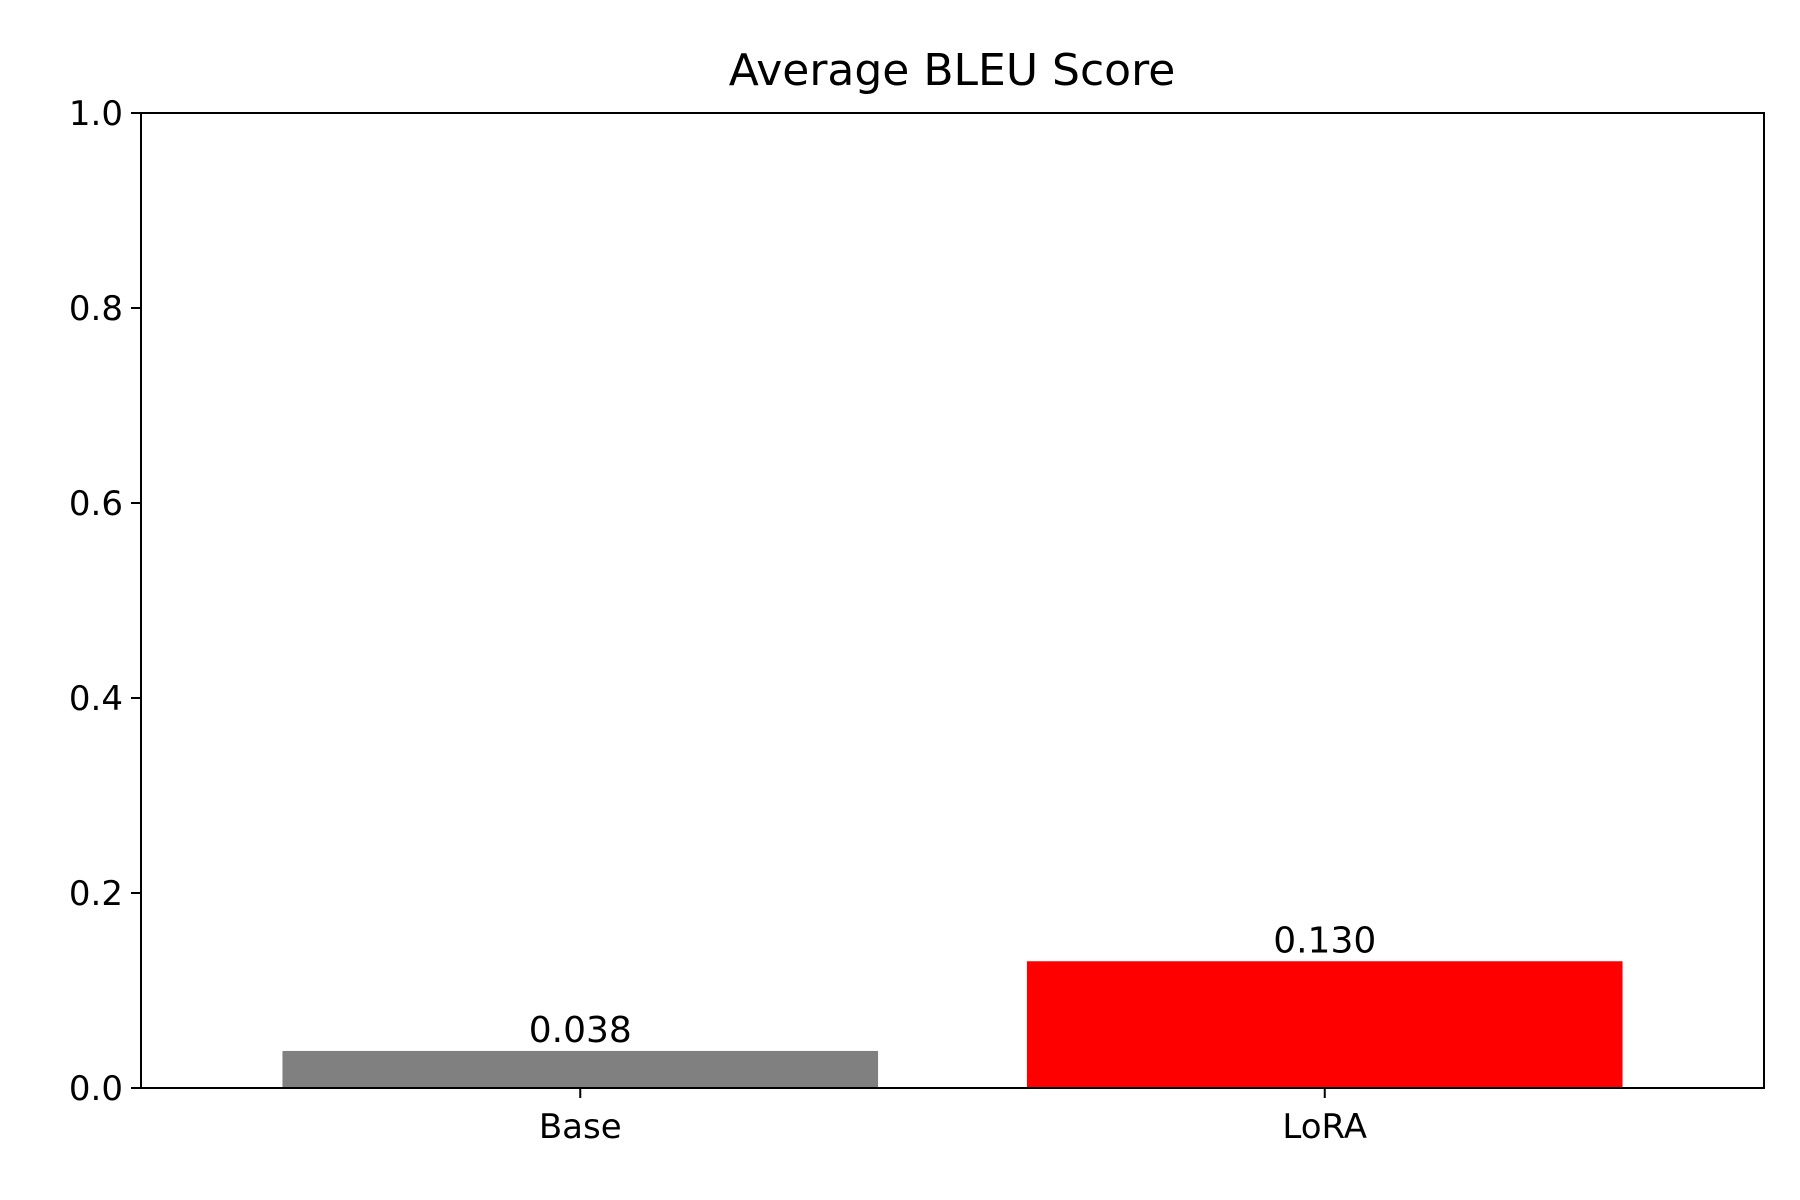 This screenshot has height=1200, width=1800. Describe the element at coordinates (96, 114) in the screenshot. I see `y-tick-label: 1.0` at that location.